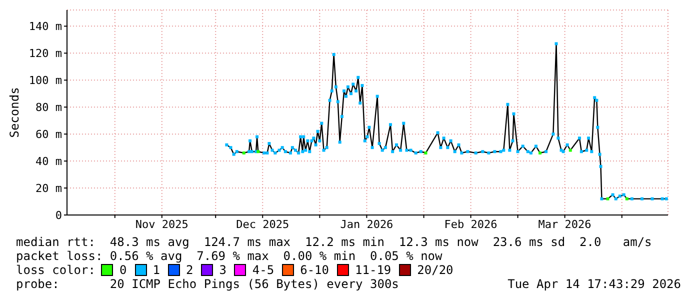  Describe the element at coordinates (263, 224) in the screenshot. I see `x-tick-label: Dec 2025` at that location.